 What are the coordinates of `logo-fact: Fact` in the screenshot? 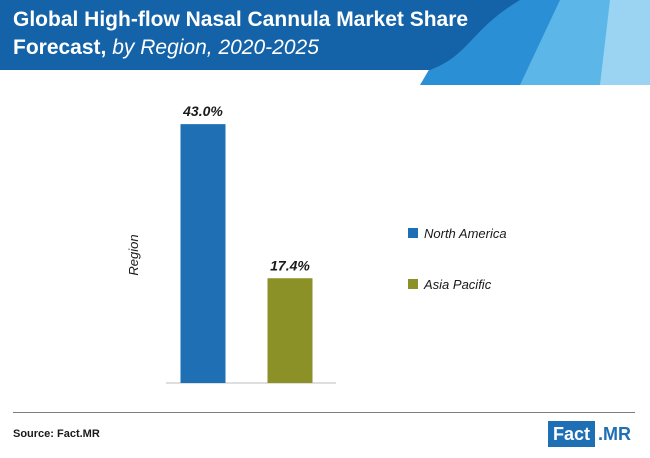 It's located at (572, 434).